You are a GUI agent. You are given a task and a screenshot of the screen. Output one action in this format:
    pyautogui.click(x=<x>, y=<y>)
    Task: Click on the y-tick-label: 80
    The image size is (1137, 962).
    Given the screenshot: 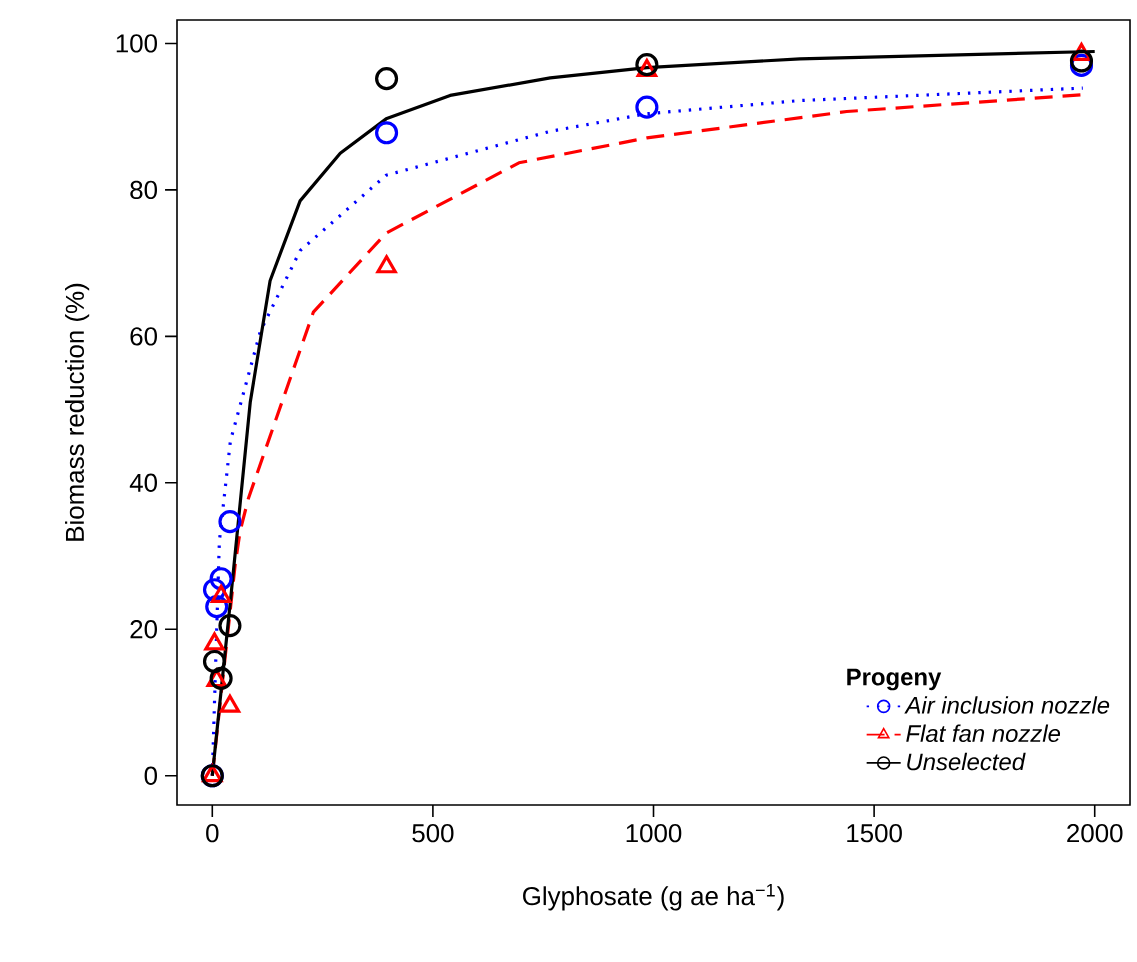 What is the action you would take?
    pyautogui.click(x=143, y=190)
    